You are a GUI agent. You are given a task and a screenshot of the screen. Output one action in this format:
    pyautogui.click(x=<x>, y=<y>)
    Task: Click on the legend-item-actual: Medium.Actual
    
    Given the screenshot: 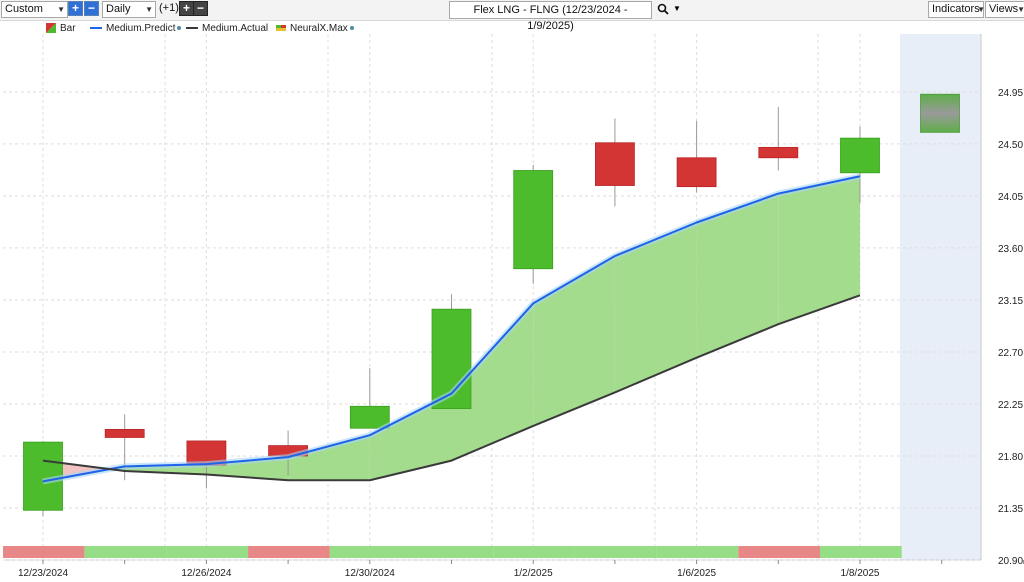 What is the action you would take?
    pyautogui.click(x=227, y=28)
    